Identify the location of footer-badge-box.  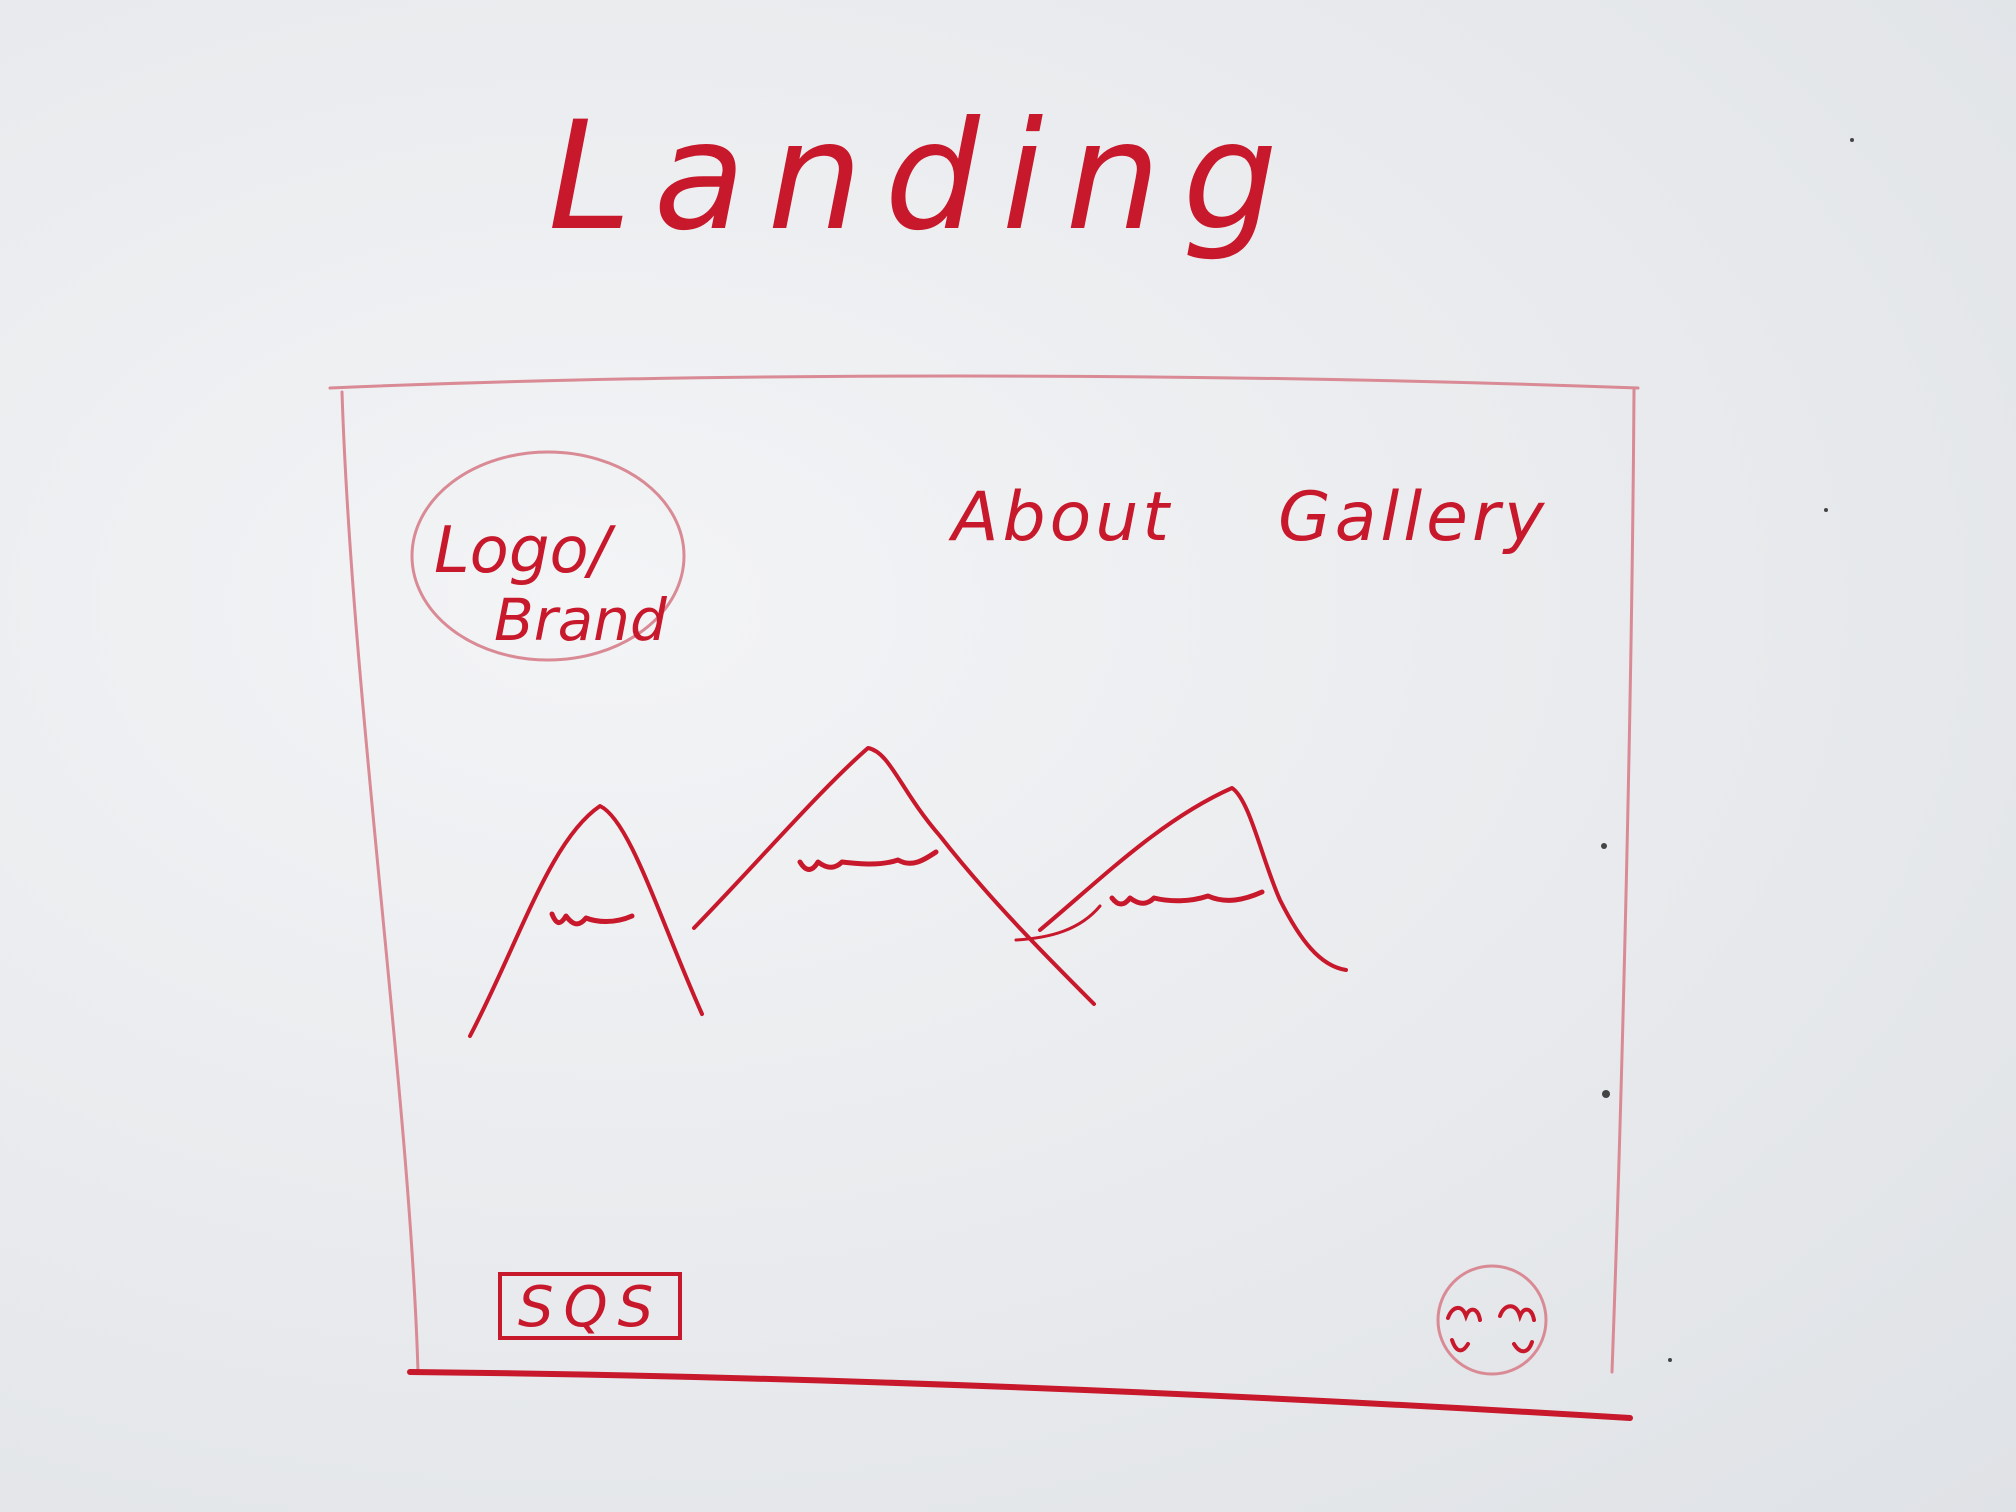
(590, 1306).